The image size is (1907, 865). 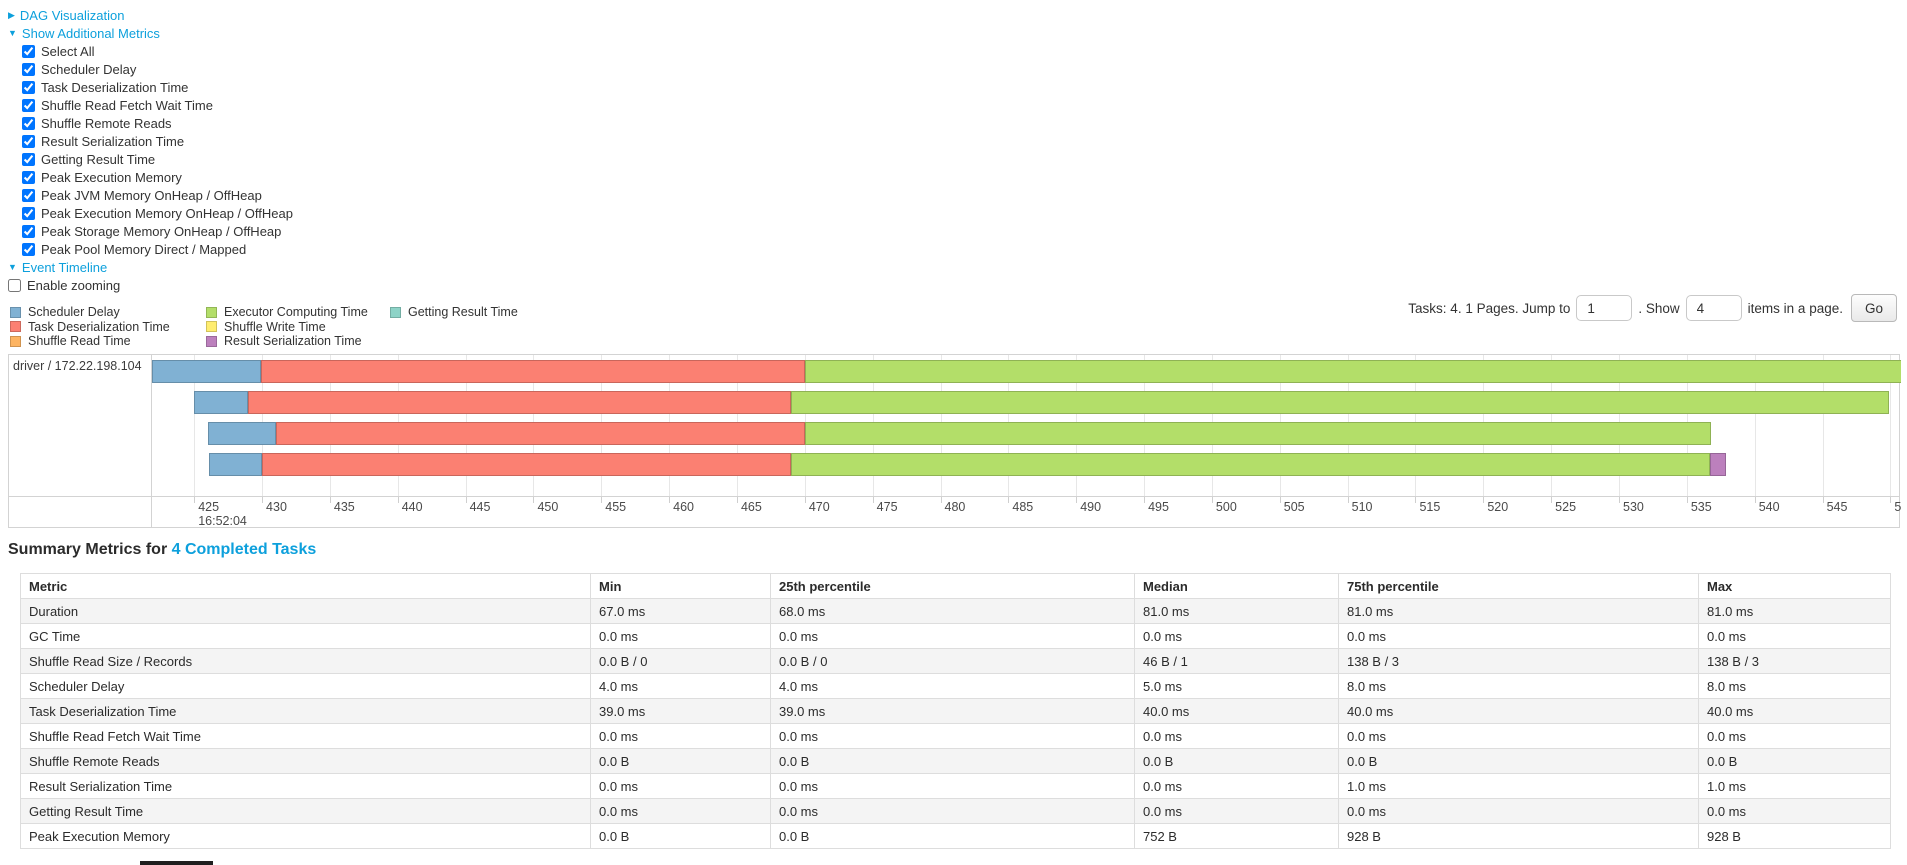 What do you see at coordinates (1873, 308) in the screenshot?
I see `go-button: Go` at bounding box center [1873, 308].